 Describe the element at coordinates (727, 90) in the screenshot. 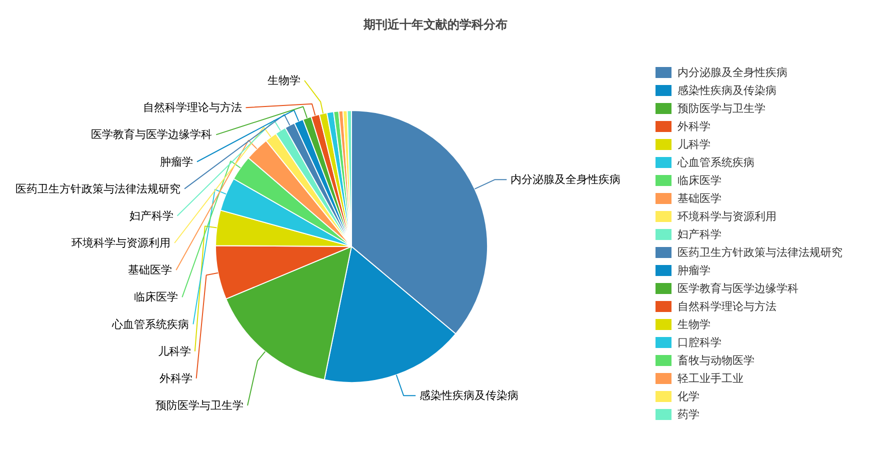

I see `legend-label: 感染性疾病及传染病` at that location.